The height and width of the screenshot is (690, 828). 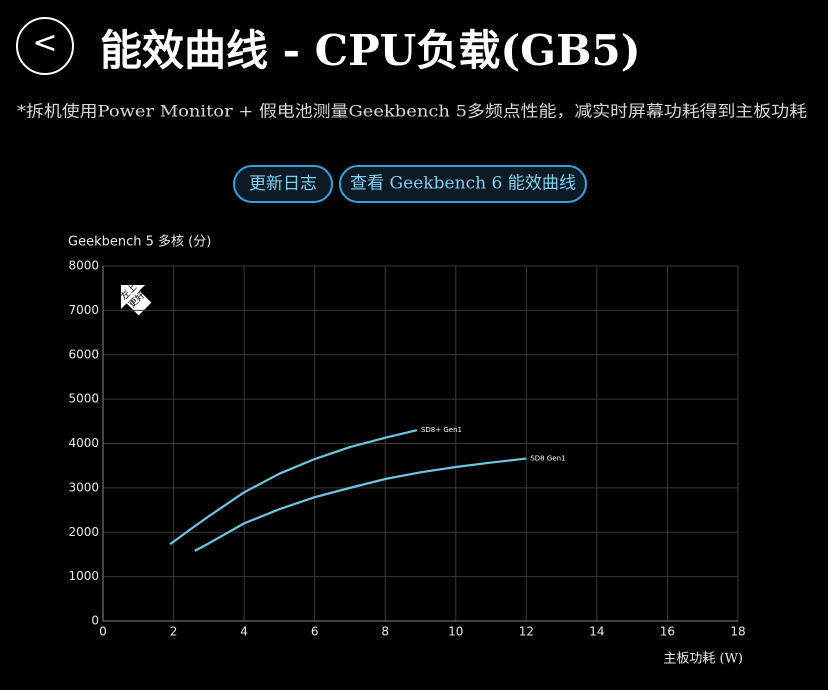 What do you see at coordinates (83, 443) in the screenshot?
I see `y-tick-label: 4000` at bounding box center [83, 443].